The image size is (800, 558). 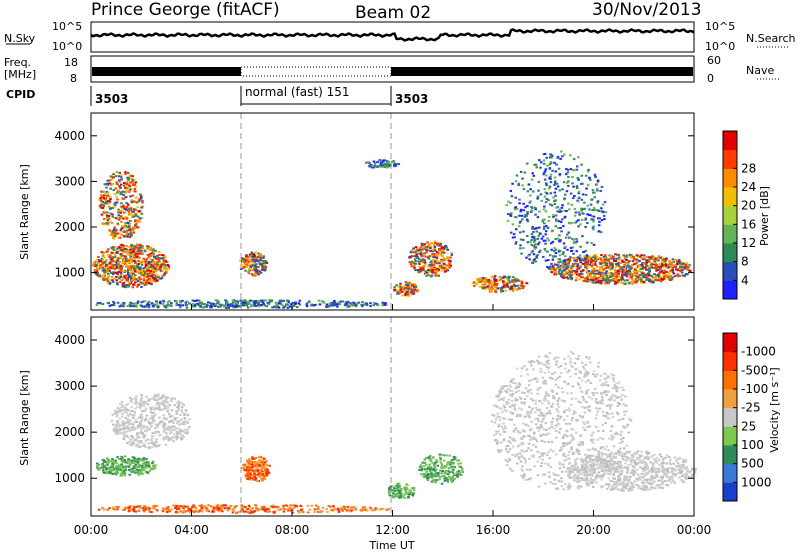 I want to click on freq-tick-high: 18, so click(x=71, y=62).